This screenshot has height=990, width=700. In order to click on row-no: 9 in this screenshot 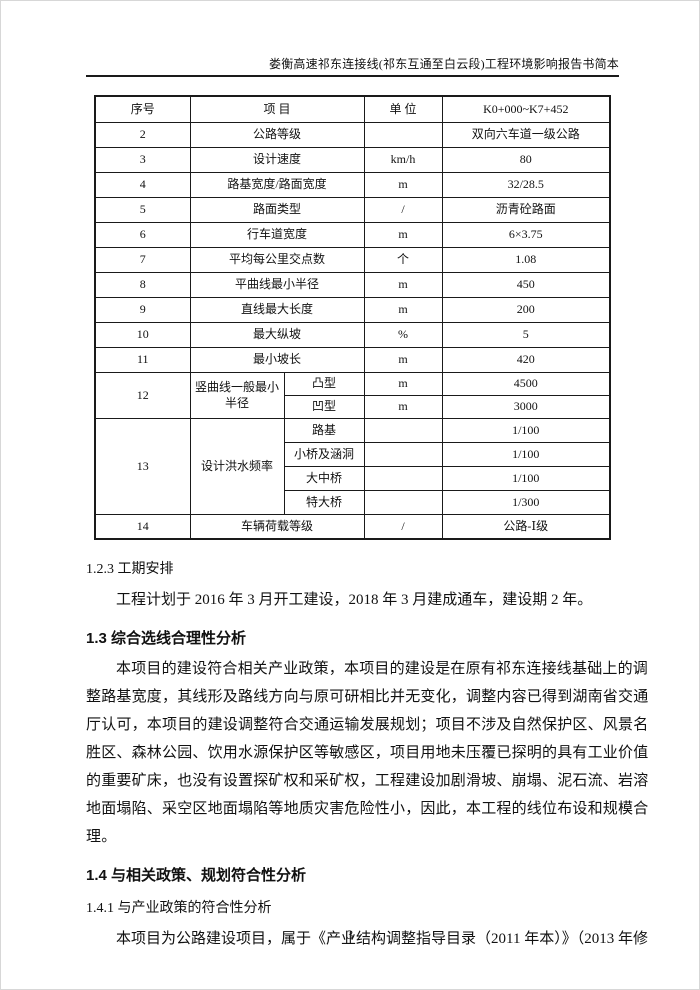, I will do `click(142, 309)`.